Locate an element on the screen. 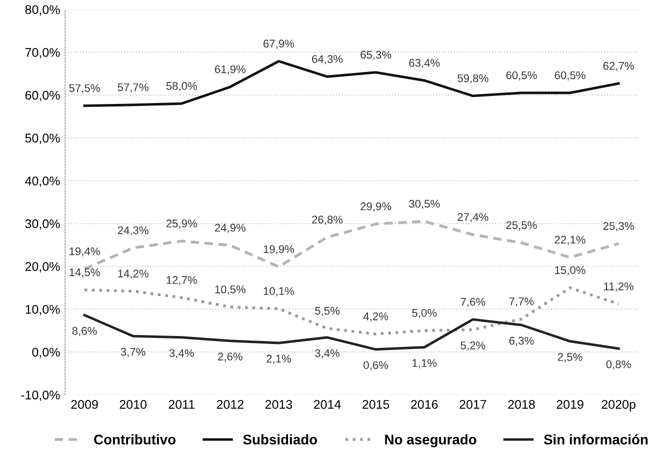 Image resolution: width=651 pixels, height=470 pixels. data-label: 22,1% is located at coordinates (570, 240).